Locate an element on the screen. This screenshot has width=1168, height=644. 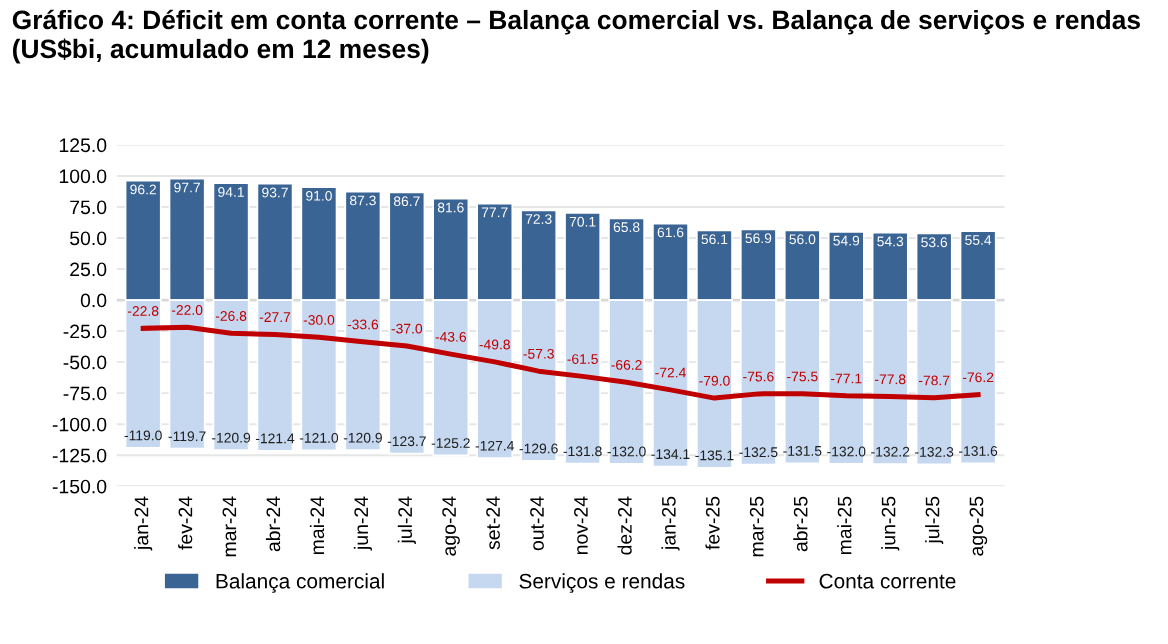
y-tick-label: -75.0 is located at coordinates (85, 393).